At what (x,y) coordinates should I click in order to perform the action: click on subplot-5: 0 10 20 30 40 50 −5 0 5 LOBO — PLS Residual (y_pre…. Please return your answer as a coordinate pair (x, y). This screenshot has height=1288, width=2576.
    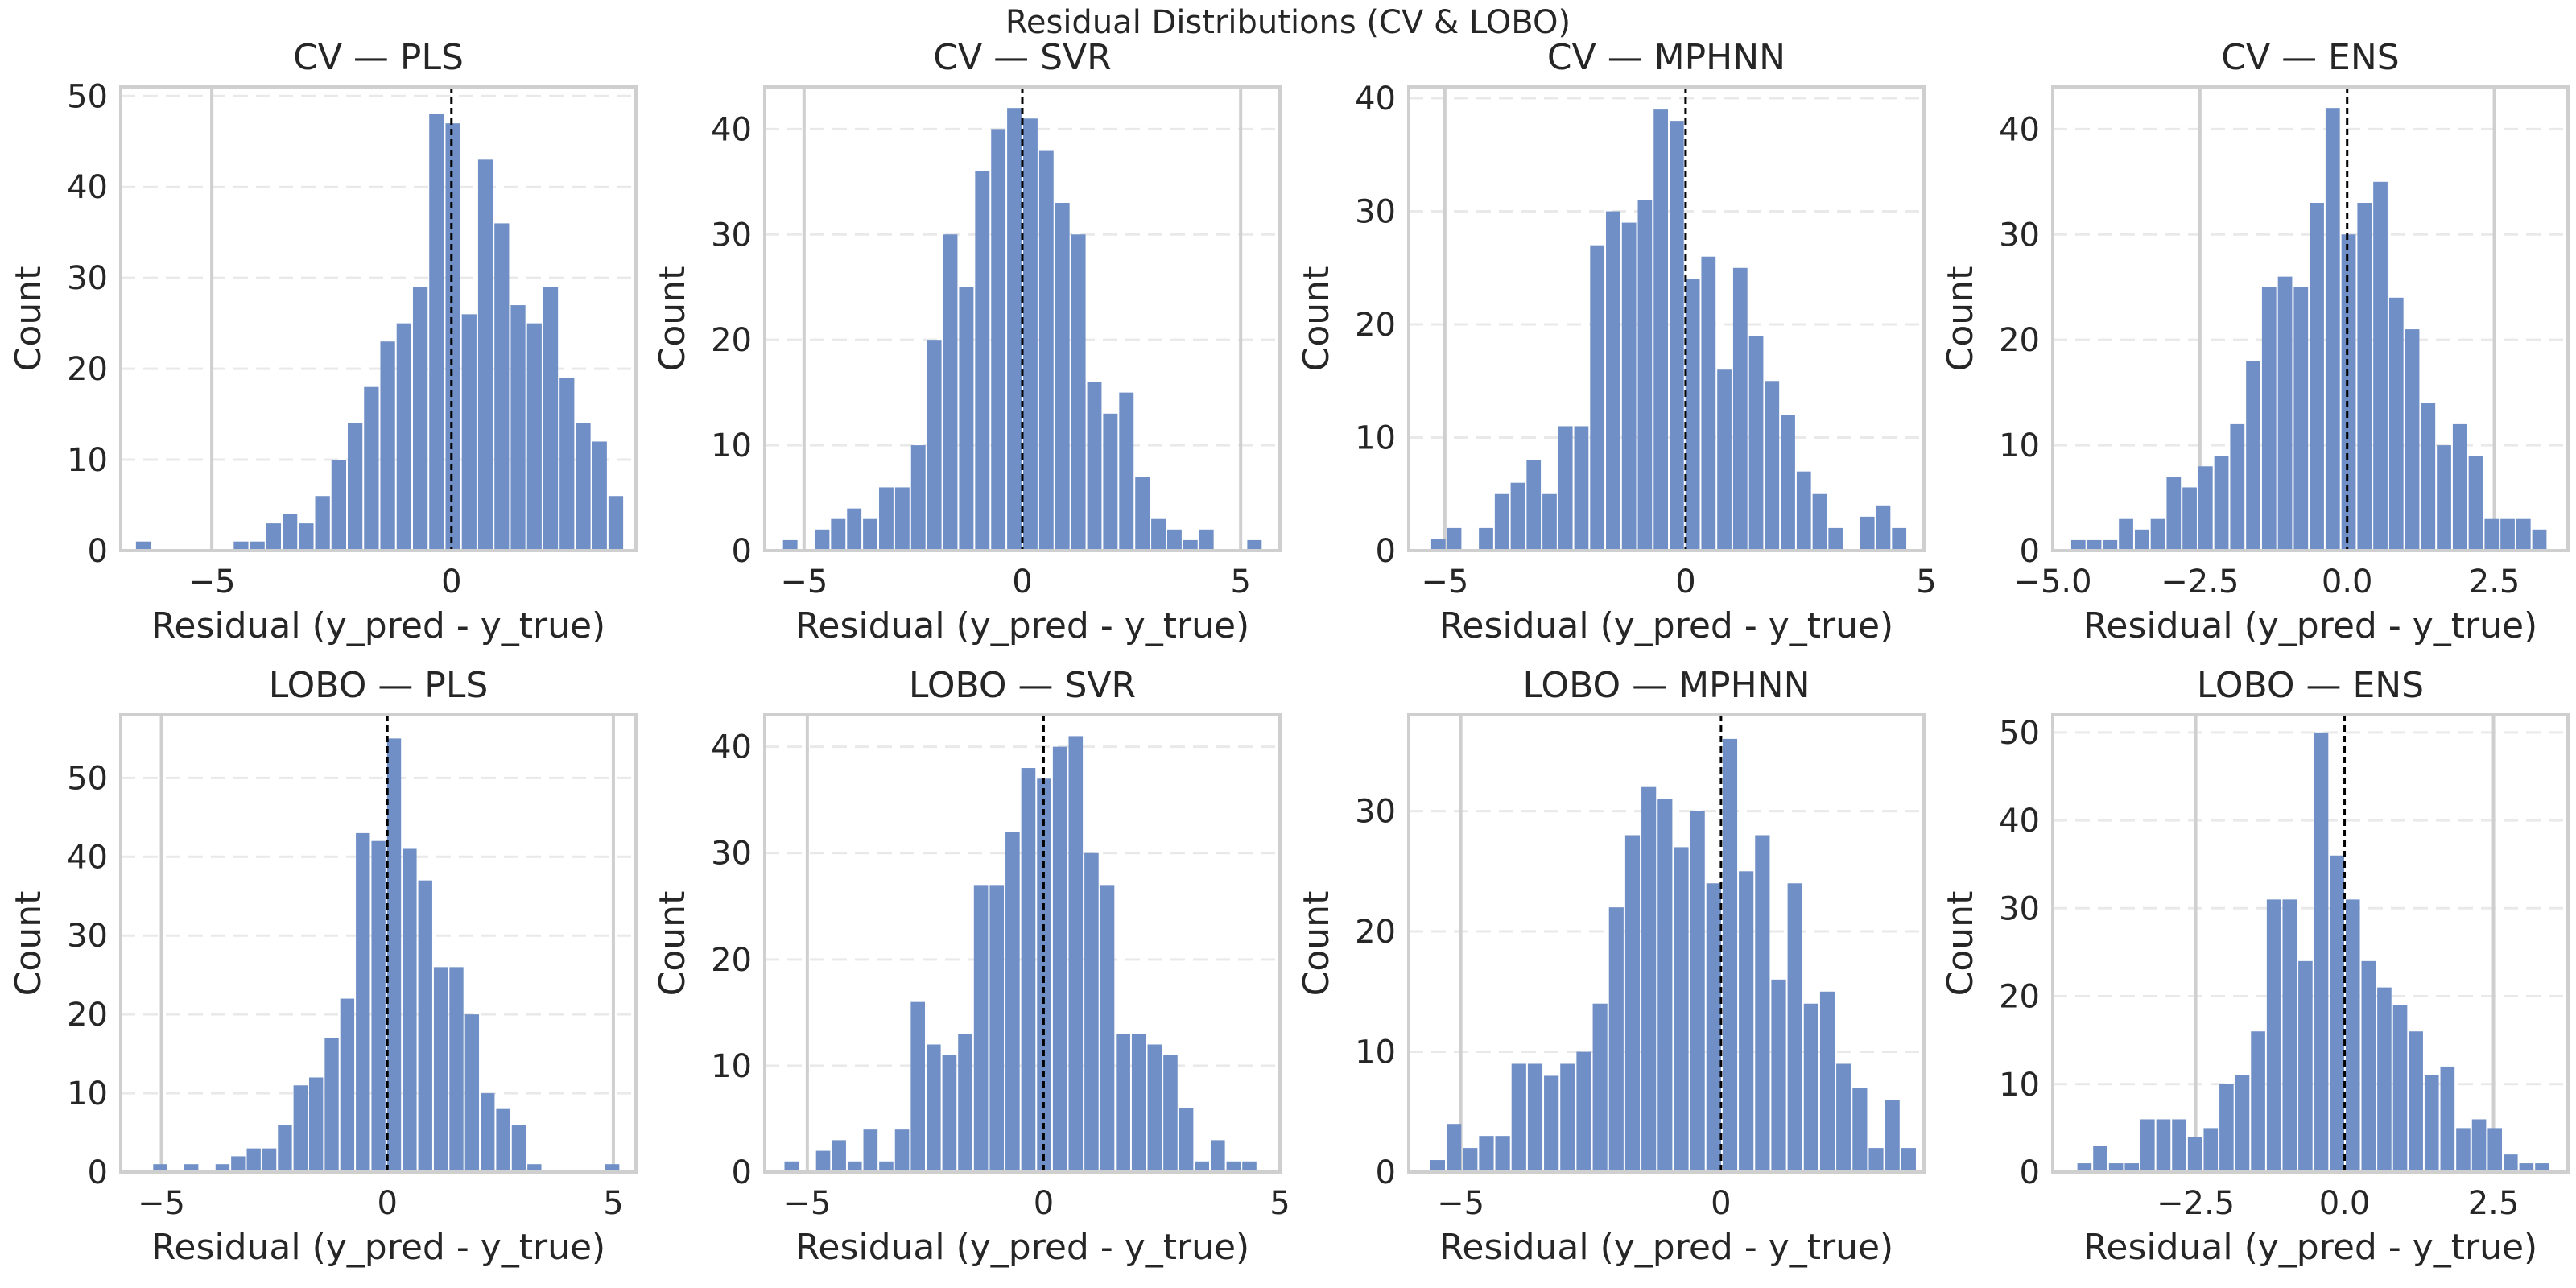
    Looking at the image, I should click on (323, 966).